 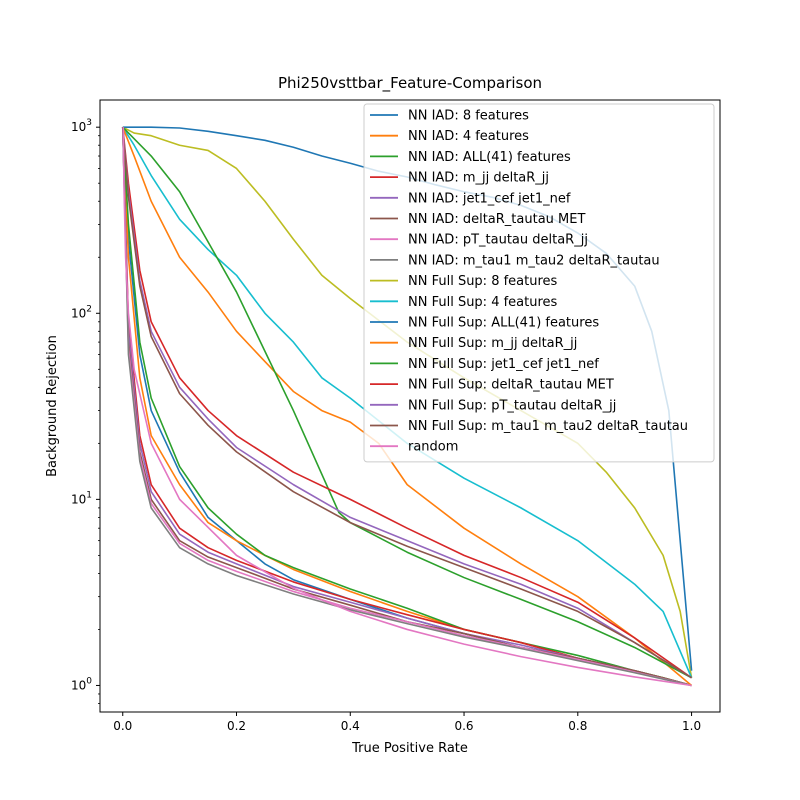 What do you see at coordinates (122, 726) in the screenshot?
I see `x-tick-label-0: 0.0` at bounding box center [122, 726].